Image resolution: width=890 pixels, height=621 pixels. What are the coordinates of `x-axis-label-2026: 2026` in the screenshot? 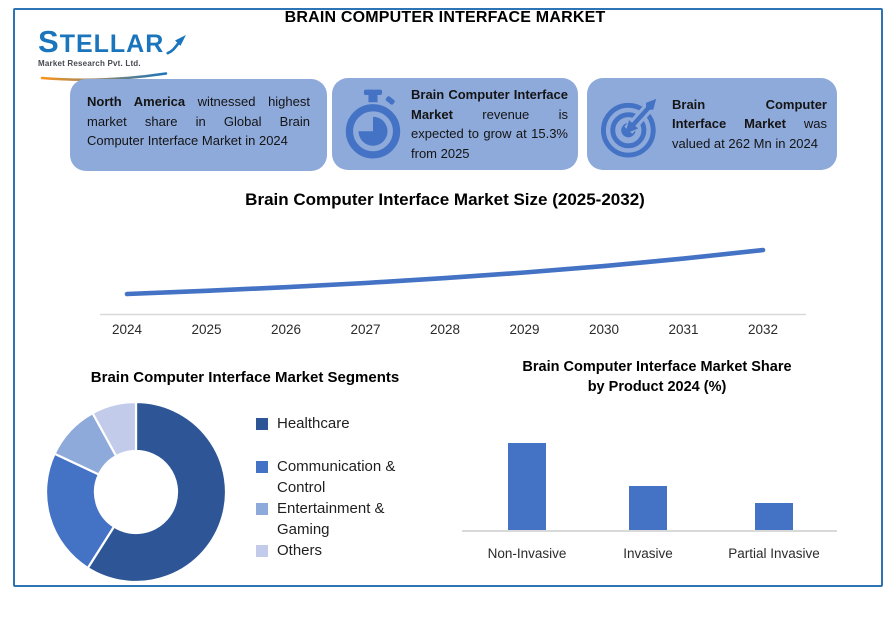 It's located at (286, 329).